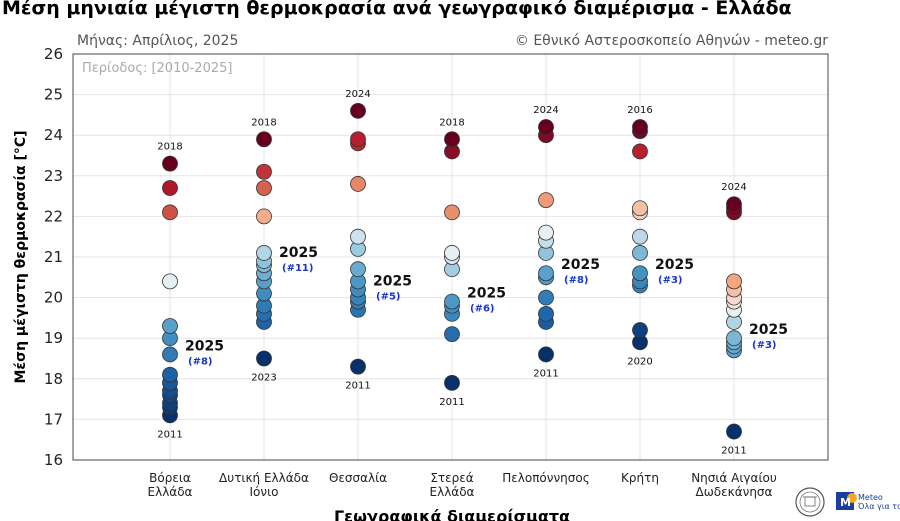 This screenshot has height=521, width=900. What do you see at coordinates (53, 338) in the screenshot?
I see `y-tick-label: 19` at bounding box center [53, 338].